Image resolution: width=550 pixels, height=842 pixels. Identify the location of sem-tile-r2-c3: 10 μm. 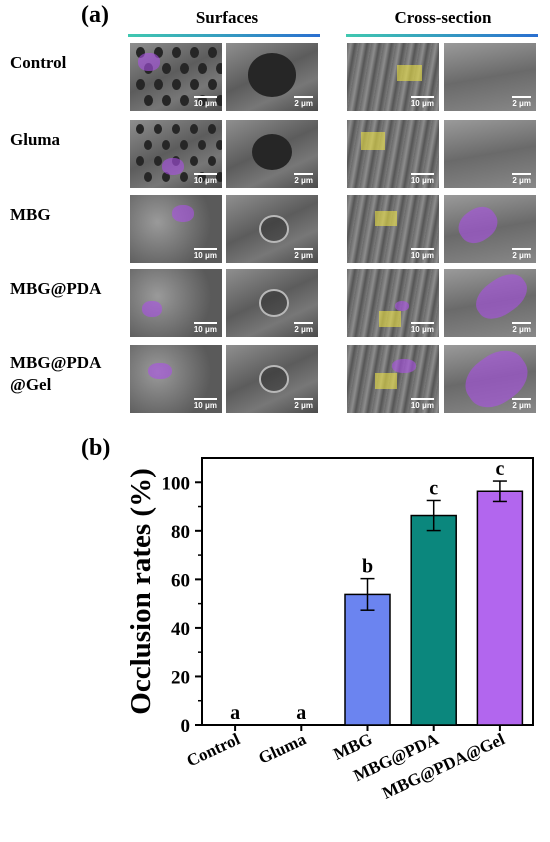
(393, 154).